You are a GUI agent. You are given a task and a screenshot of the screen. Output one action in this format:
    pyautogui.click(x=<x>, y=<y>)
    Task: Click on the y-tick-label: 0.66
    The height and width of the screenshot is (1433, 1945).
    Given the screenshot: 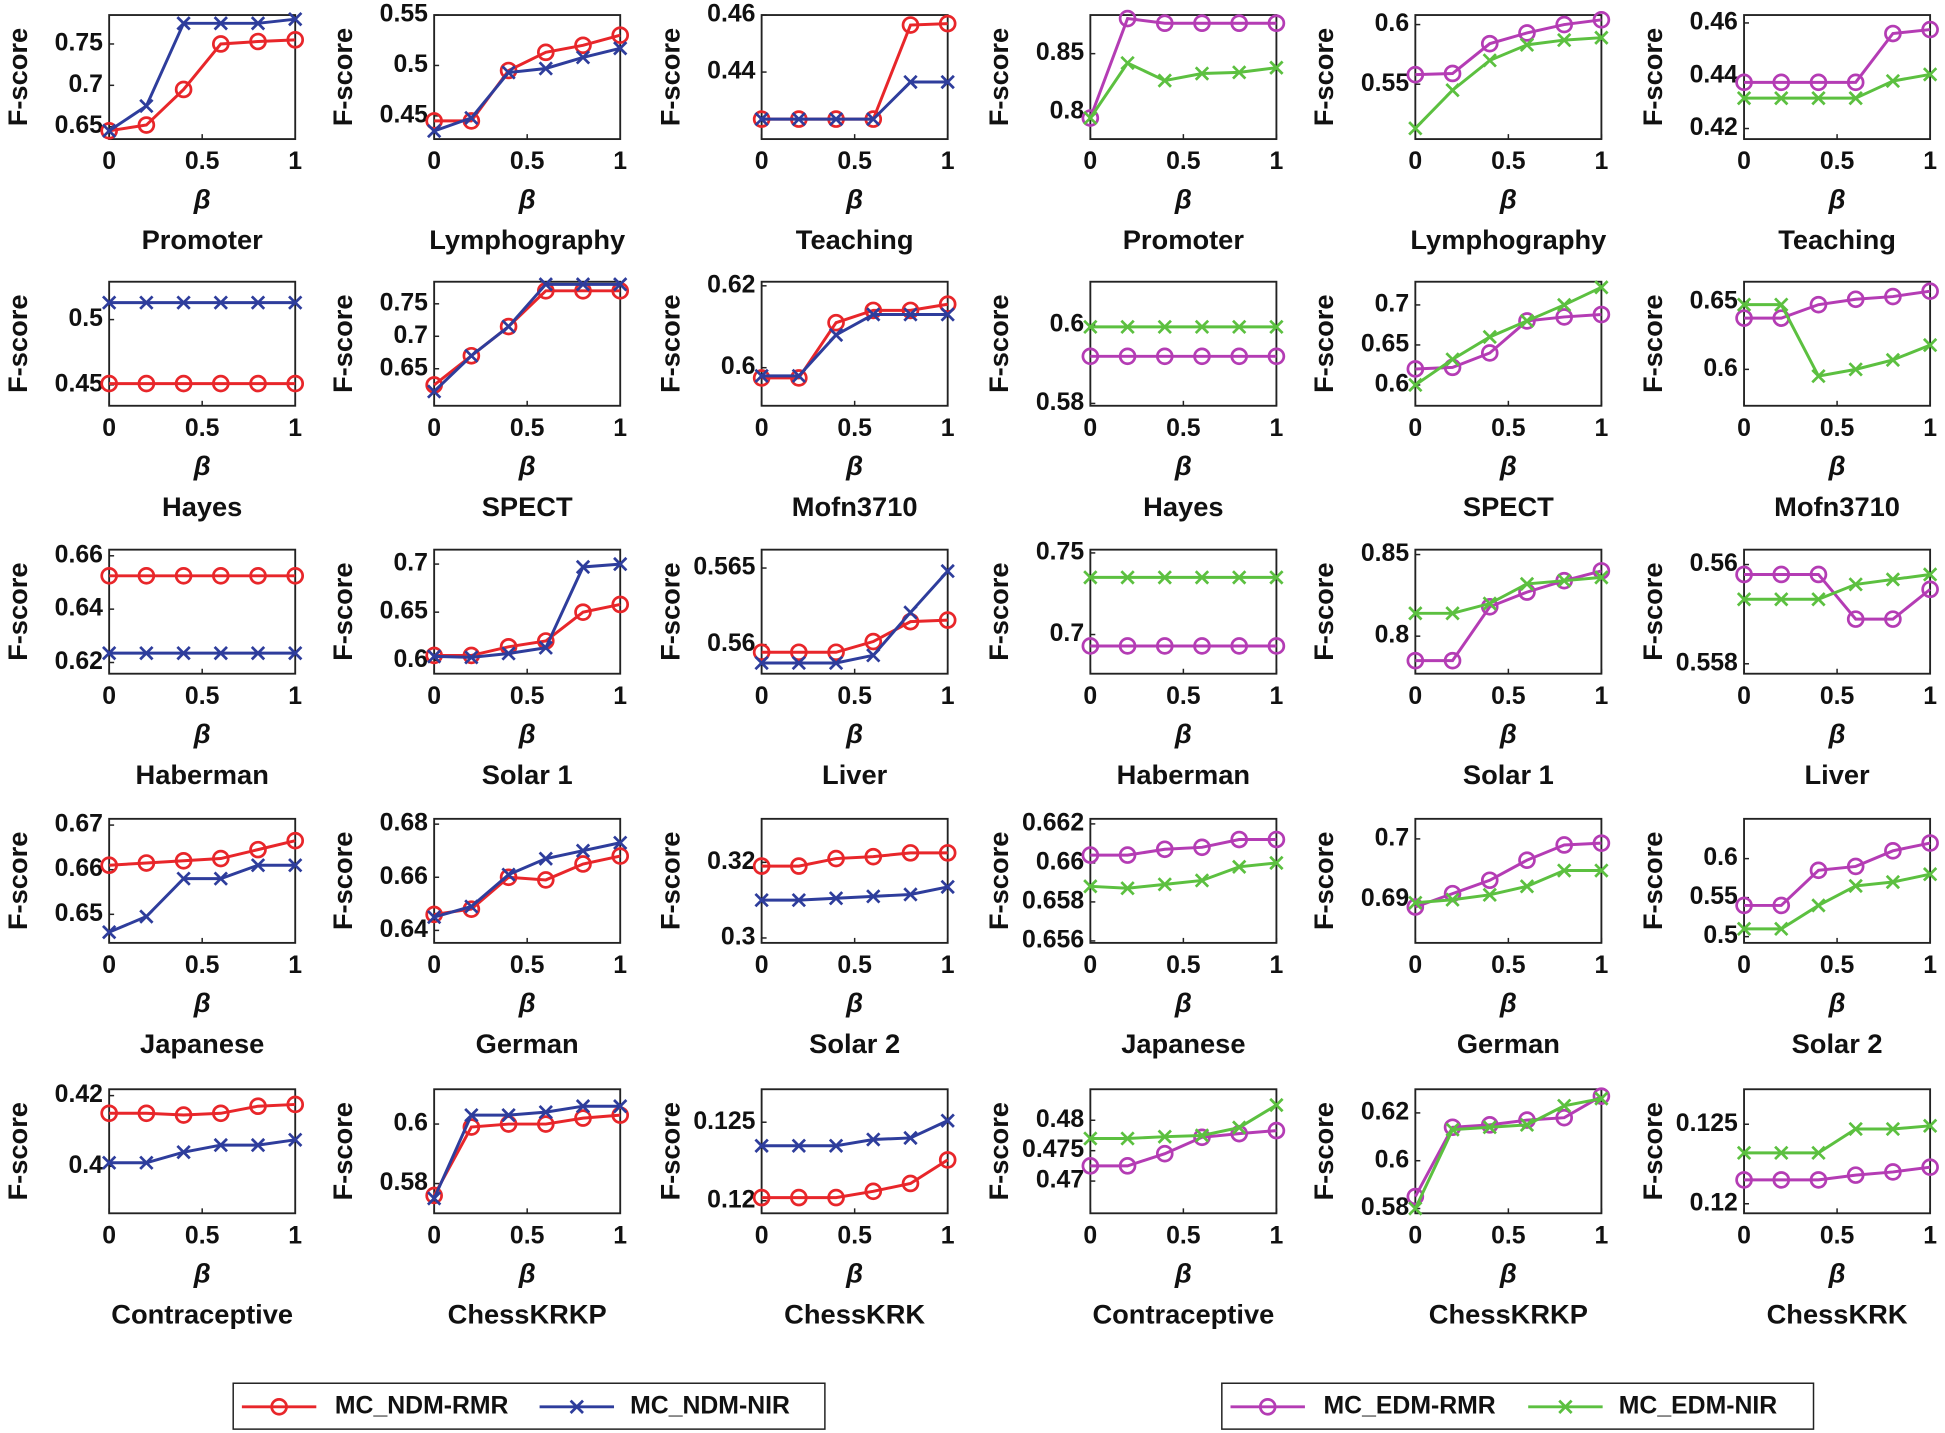 What is the action you would take?
    pyautogui.click(x=79, y=554)
    